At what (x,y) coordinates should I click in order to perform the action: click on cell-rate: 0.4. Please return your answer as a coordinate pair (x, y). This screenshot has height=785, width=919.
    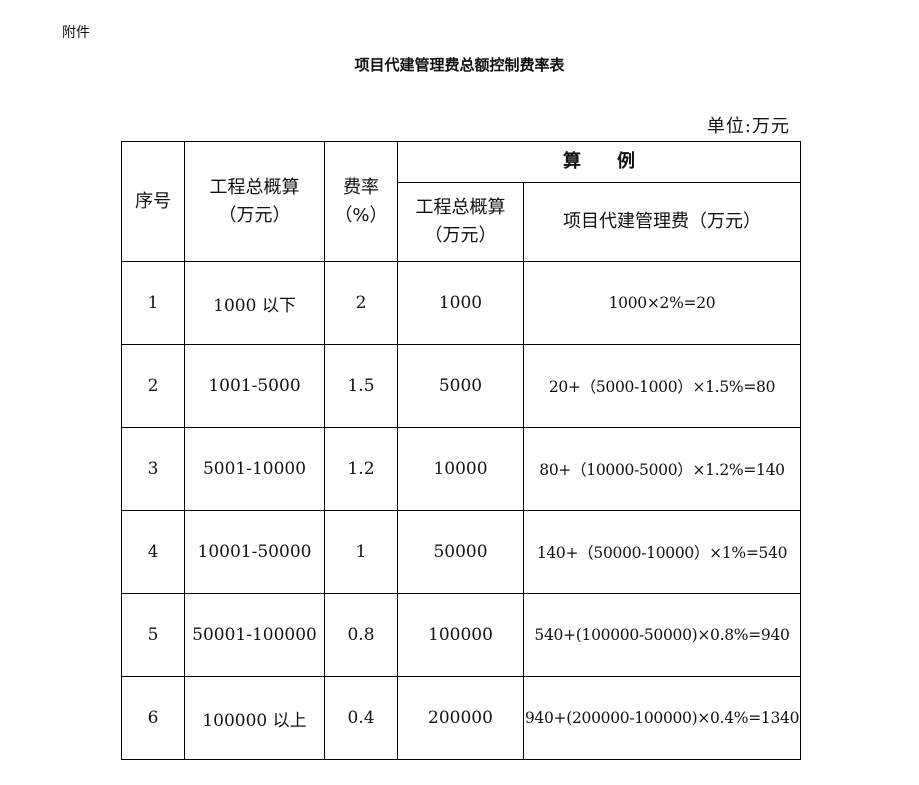
    Looking at the image, I should click on (361, 718).